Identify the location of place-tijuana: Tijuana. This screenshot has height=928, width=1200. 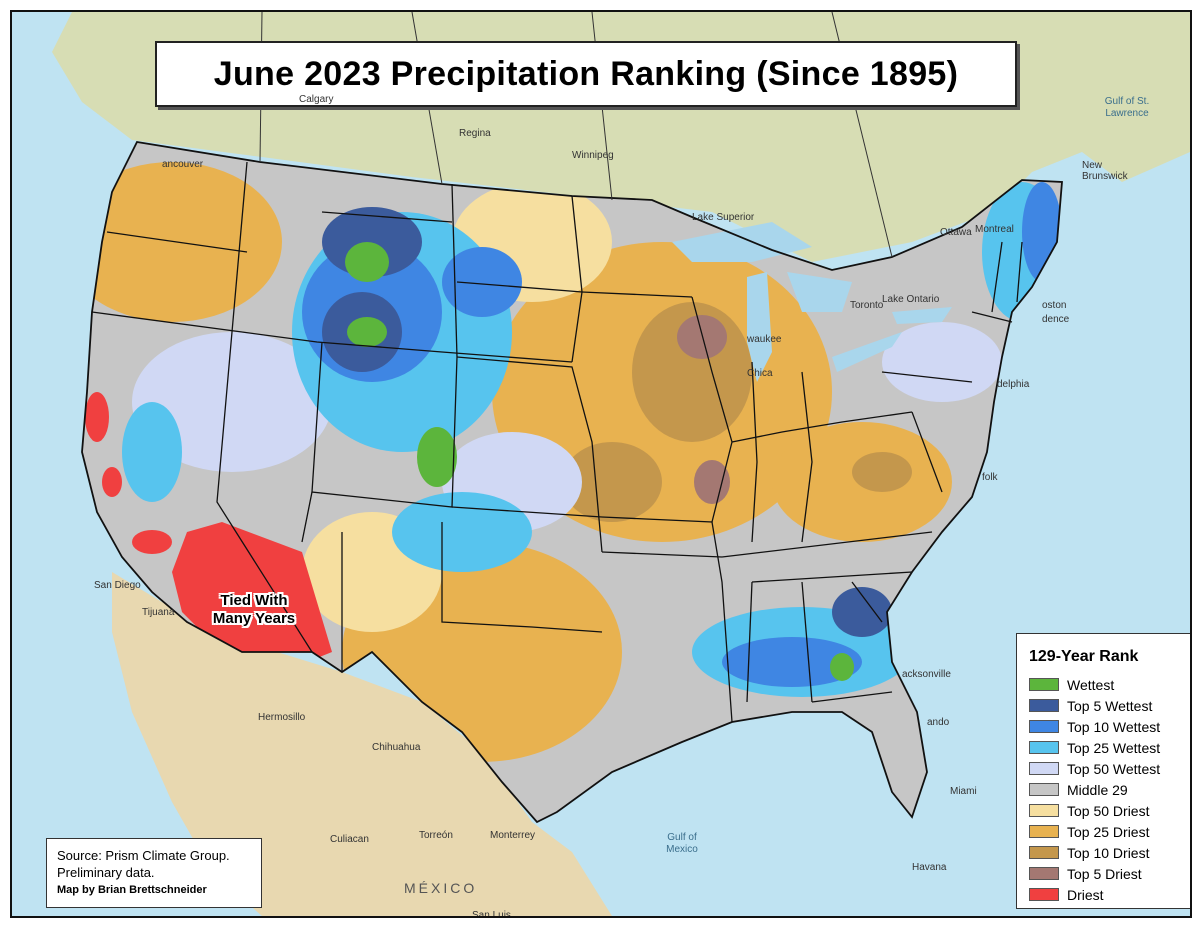
(158, 612).